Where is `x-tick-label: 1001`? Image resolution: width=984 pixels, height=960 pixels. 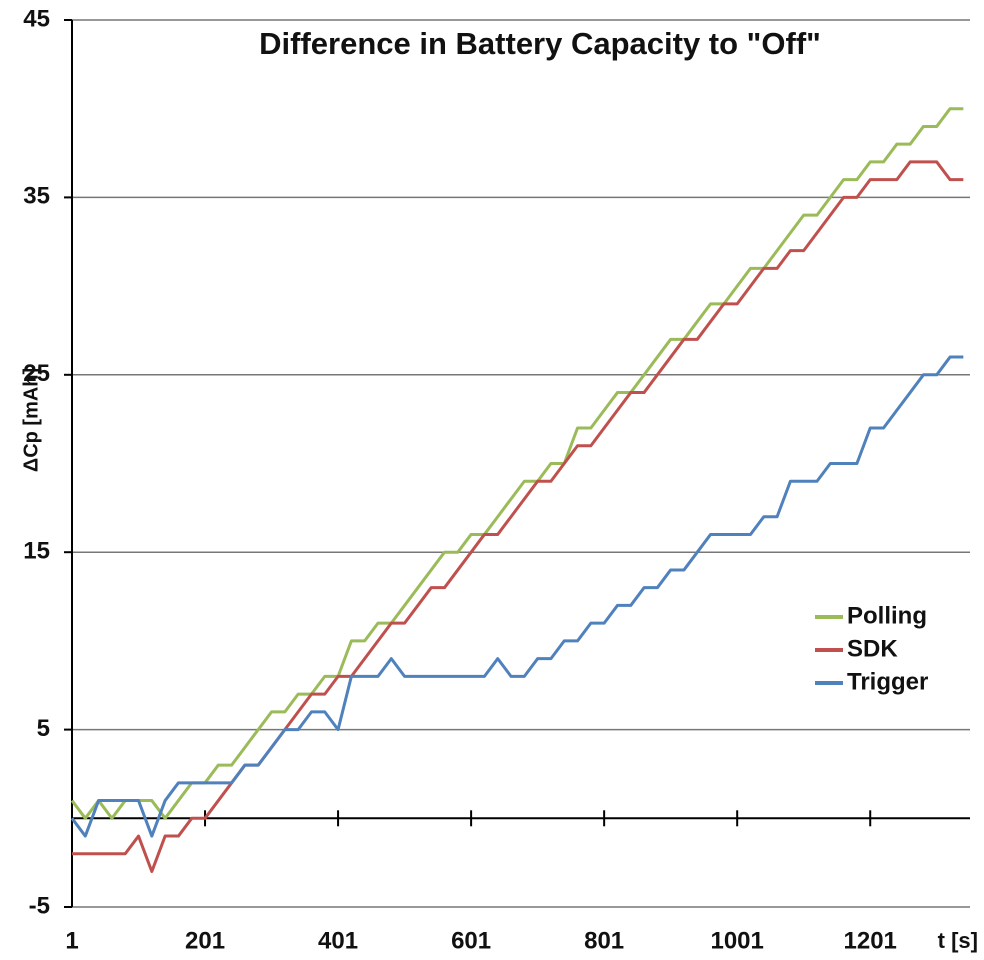
x-tick-label: 1001 is located at coordinates (736, 940).